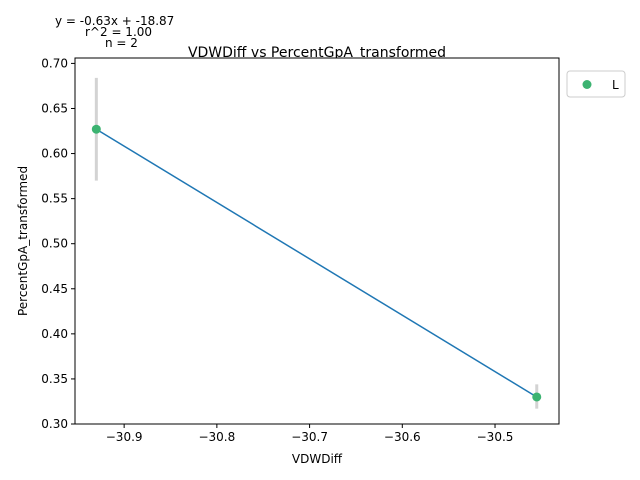 This screenshot has width=640, height=480. I want to click on r-squared-label: r^2 = 1.00, so click(118, 32).